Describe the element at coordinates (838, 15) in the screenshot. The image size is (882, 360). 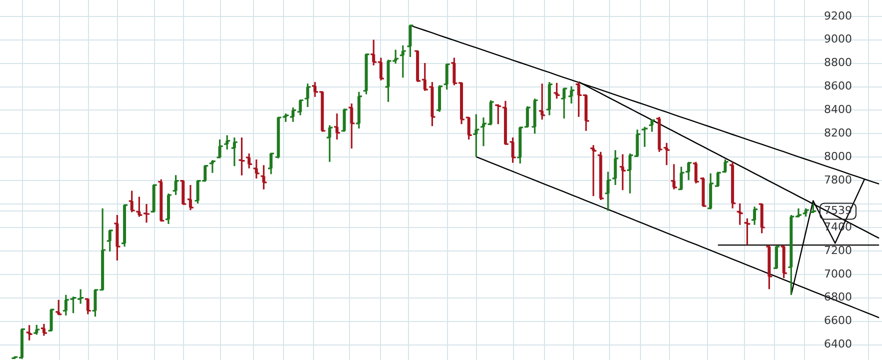
I see `y-tick-label: 9200` at that location.